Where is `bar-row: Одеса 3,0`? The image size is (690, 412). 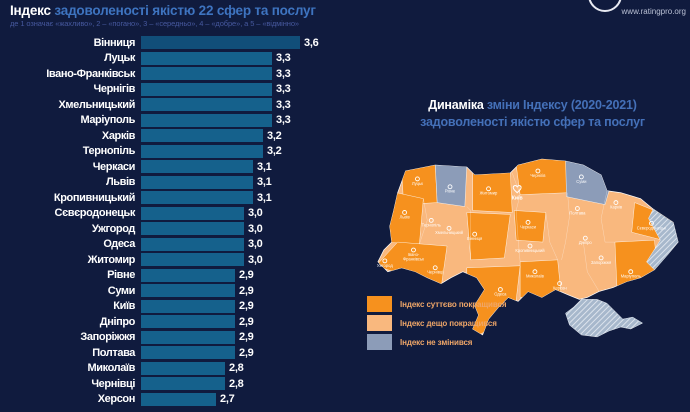
bar-row: Одеса 3,0 is located at coordinates (184, 245).